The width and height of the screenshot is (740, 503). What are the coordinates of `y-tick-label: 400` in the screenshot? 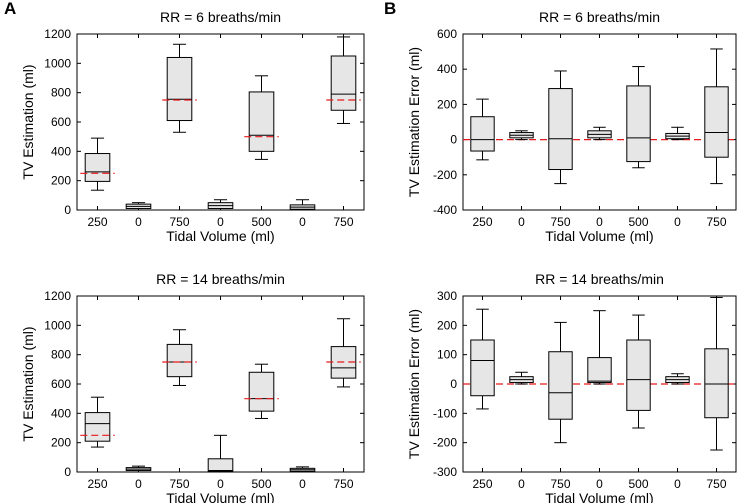 It's located at (447, 69).